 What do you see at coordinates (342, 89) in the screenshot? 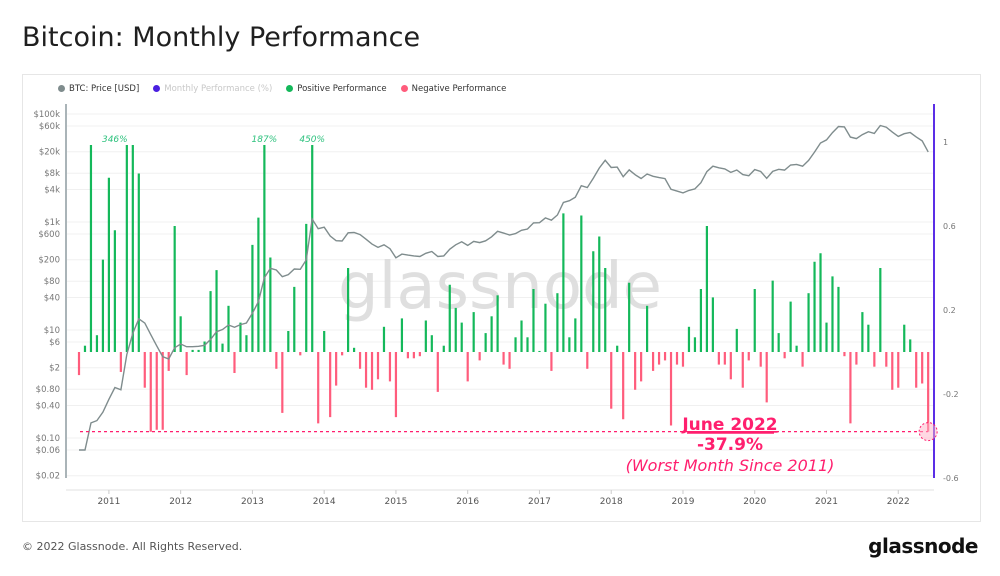
I see `legend-label: Positive Performance` at bounding box center [342, 89].